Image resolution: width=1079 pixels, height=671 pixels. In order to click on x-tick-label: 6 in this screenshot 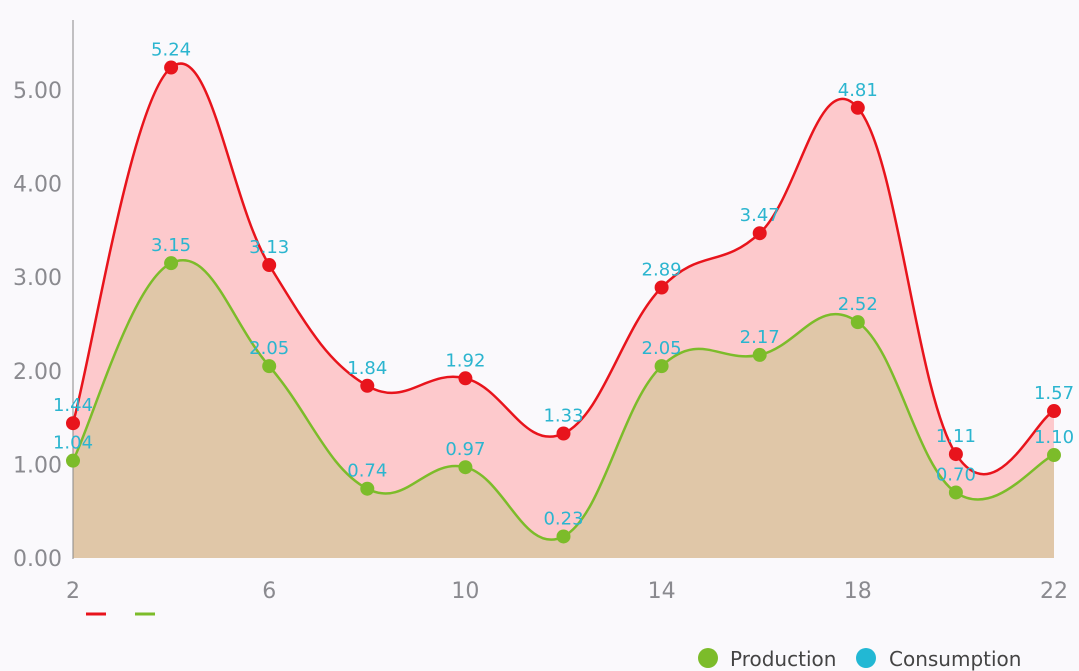, I will do `click(269, 591)`.